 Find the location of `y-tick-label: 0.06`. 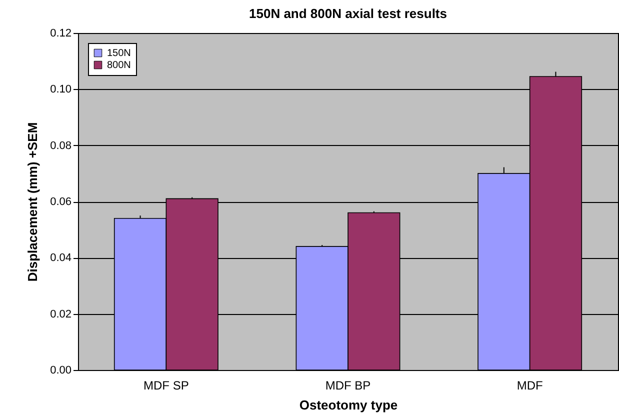

y-tick-label: 0.06 is located at coordinates (61, 202).